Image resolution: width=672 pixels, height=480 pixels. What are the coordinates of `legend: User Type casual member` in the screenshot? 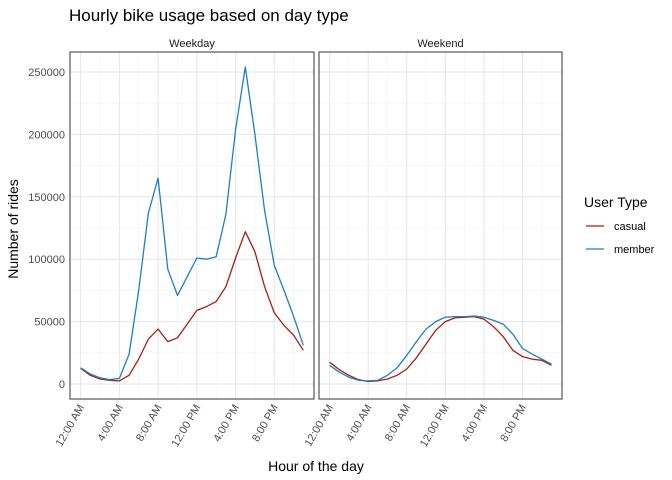 It's located at (619, 225).